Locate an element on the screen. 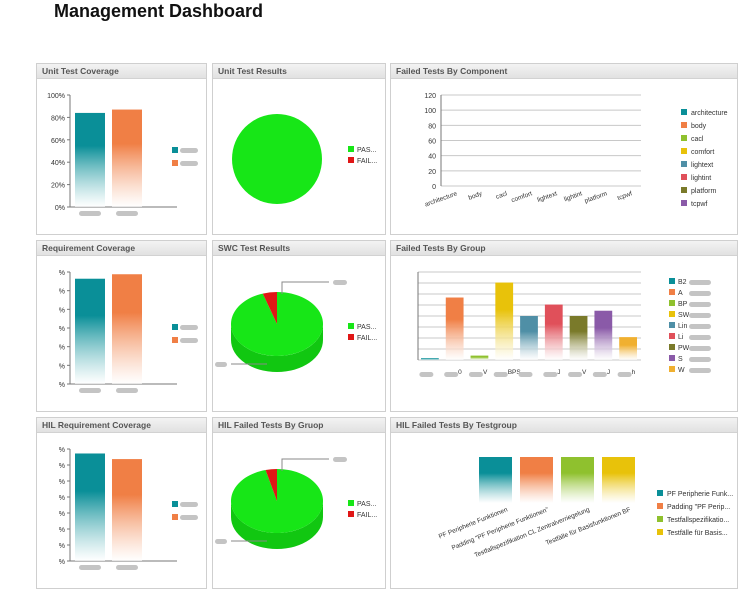 Image resolution: width=747 pixels, height=600 pixels. panel-requirement-coverage: Requirement Coverage %%%%%%% is located at coordinates (121, 326).